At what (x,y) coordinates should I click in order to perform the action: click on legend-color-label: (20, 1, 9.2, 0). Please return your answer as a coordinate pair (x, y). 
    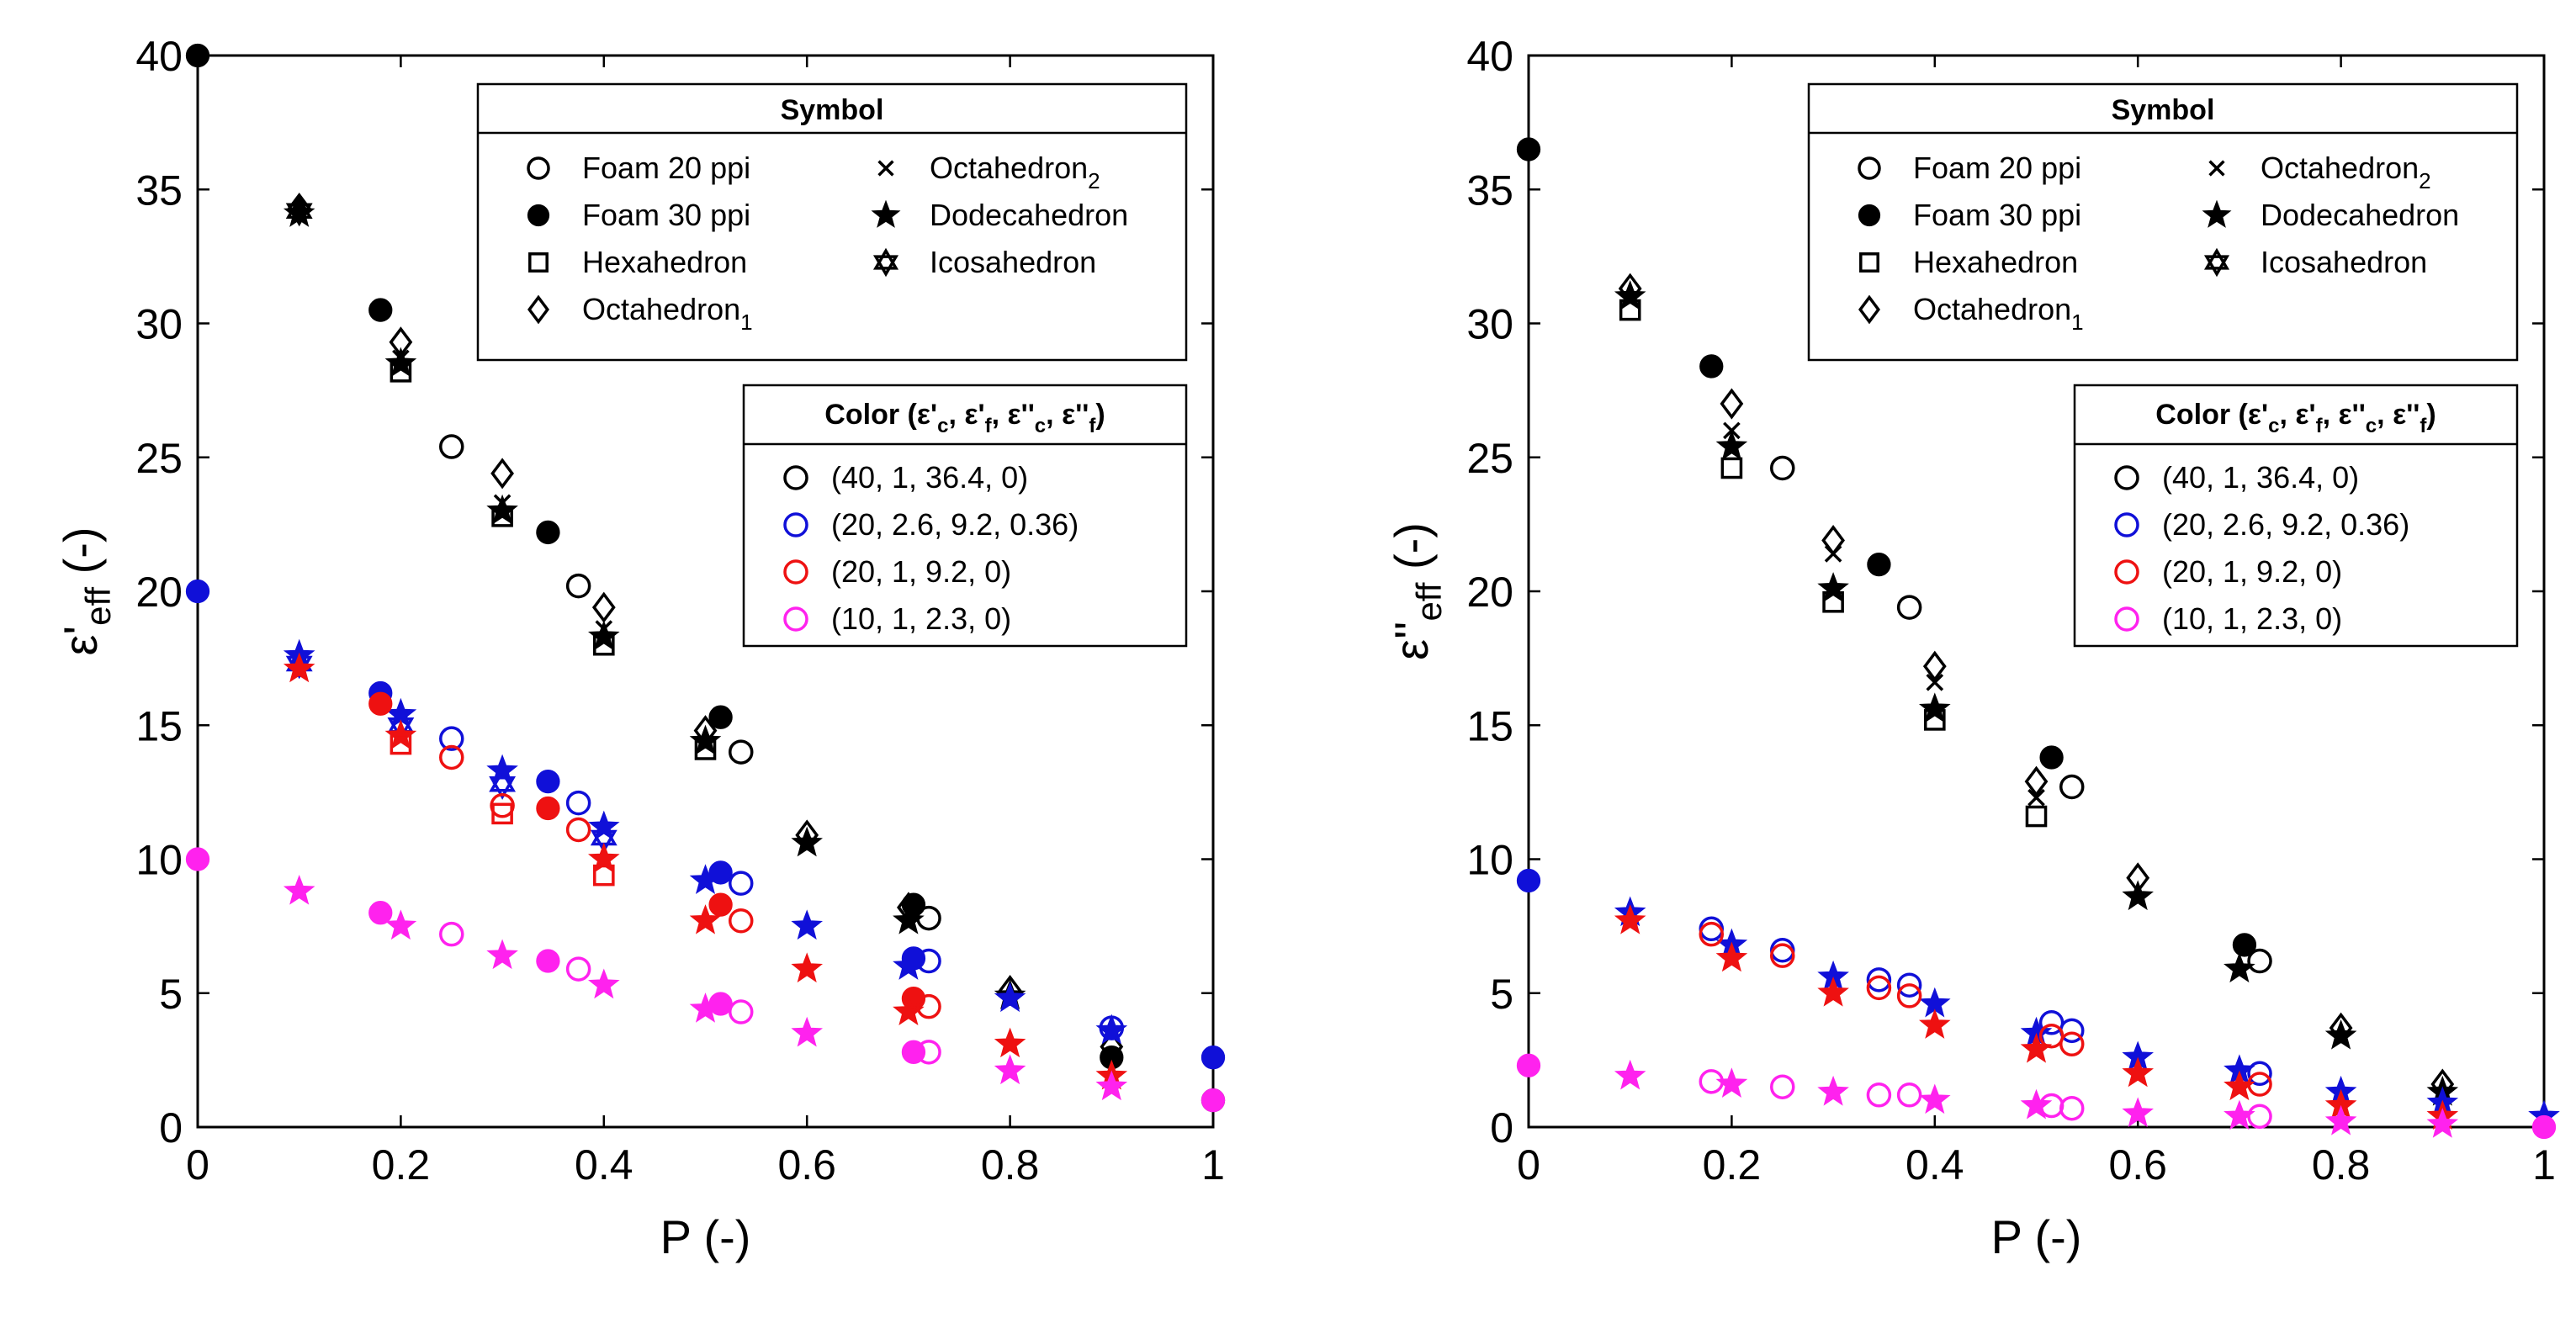
    Looking at the image, I should click on (2252, 571).